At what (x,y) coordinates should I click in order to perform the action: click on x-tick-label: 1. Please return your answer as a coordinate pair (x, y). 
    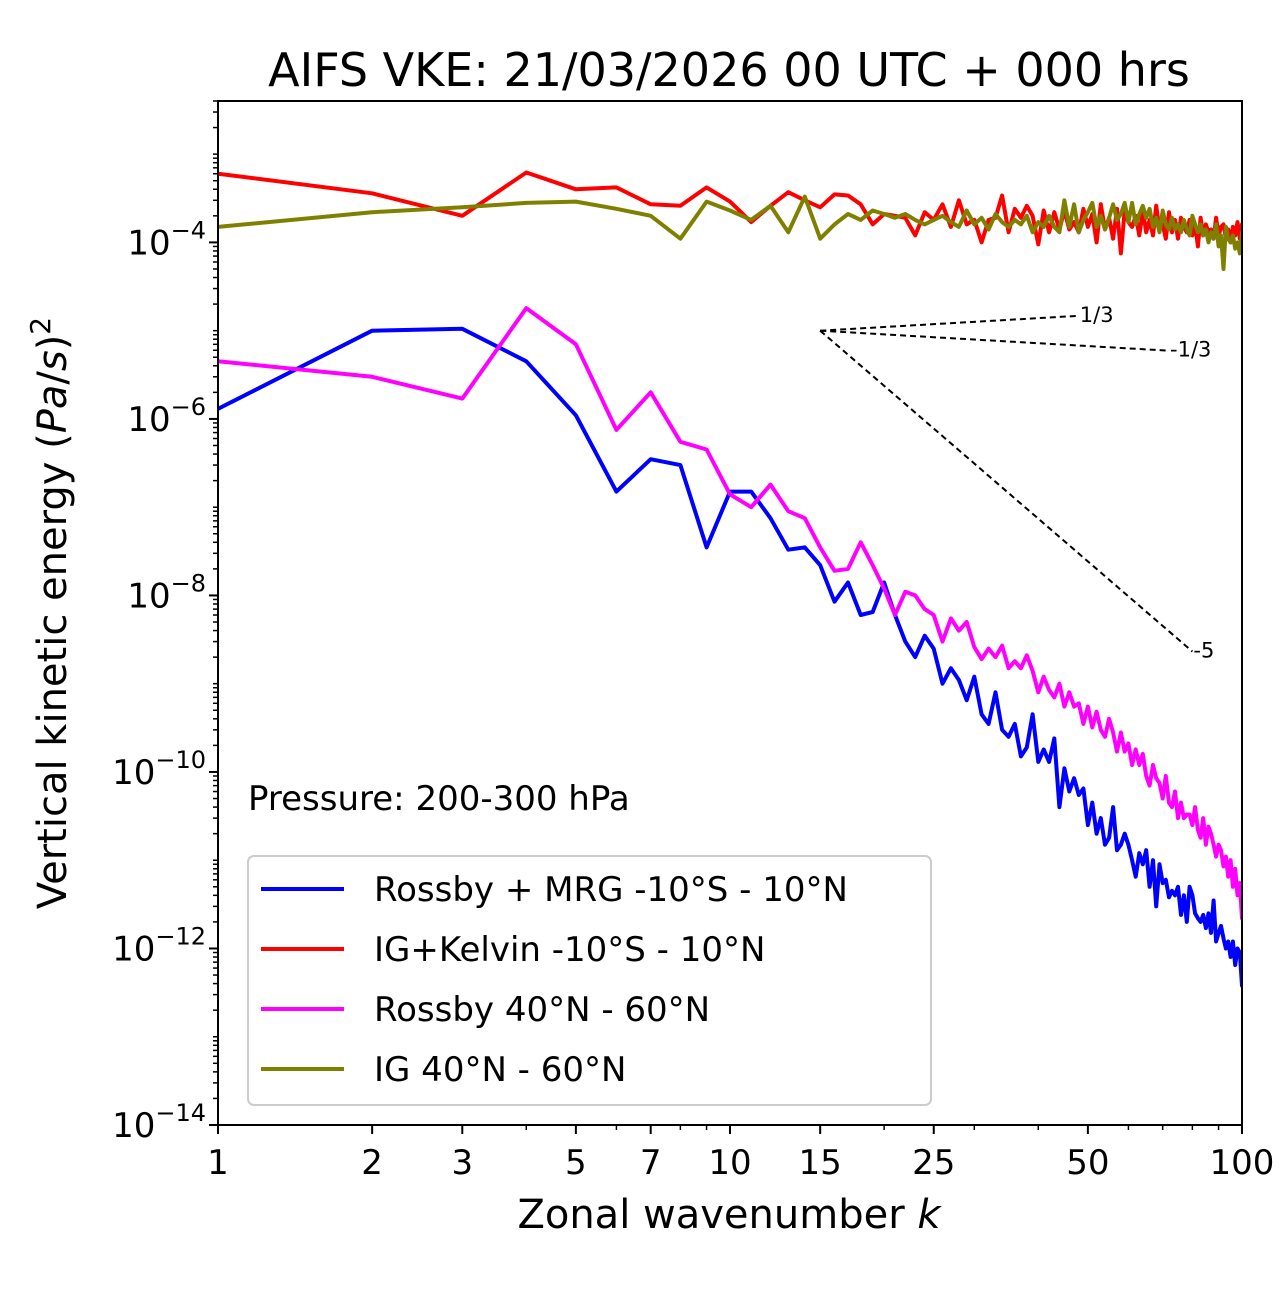
    Looking at the image, I should click on (218, 1163).